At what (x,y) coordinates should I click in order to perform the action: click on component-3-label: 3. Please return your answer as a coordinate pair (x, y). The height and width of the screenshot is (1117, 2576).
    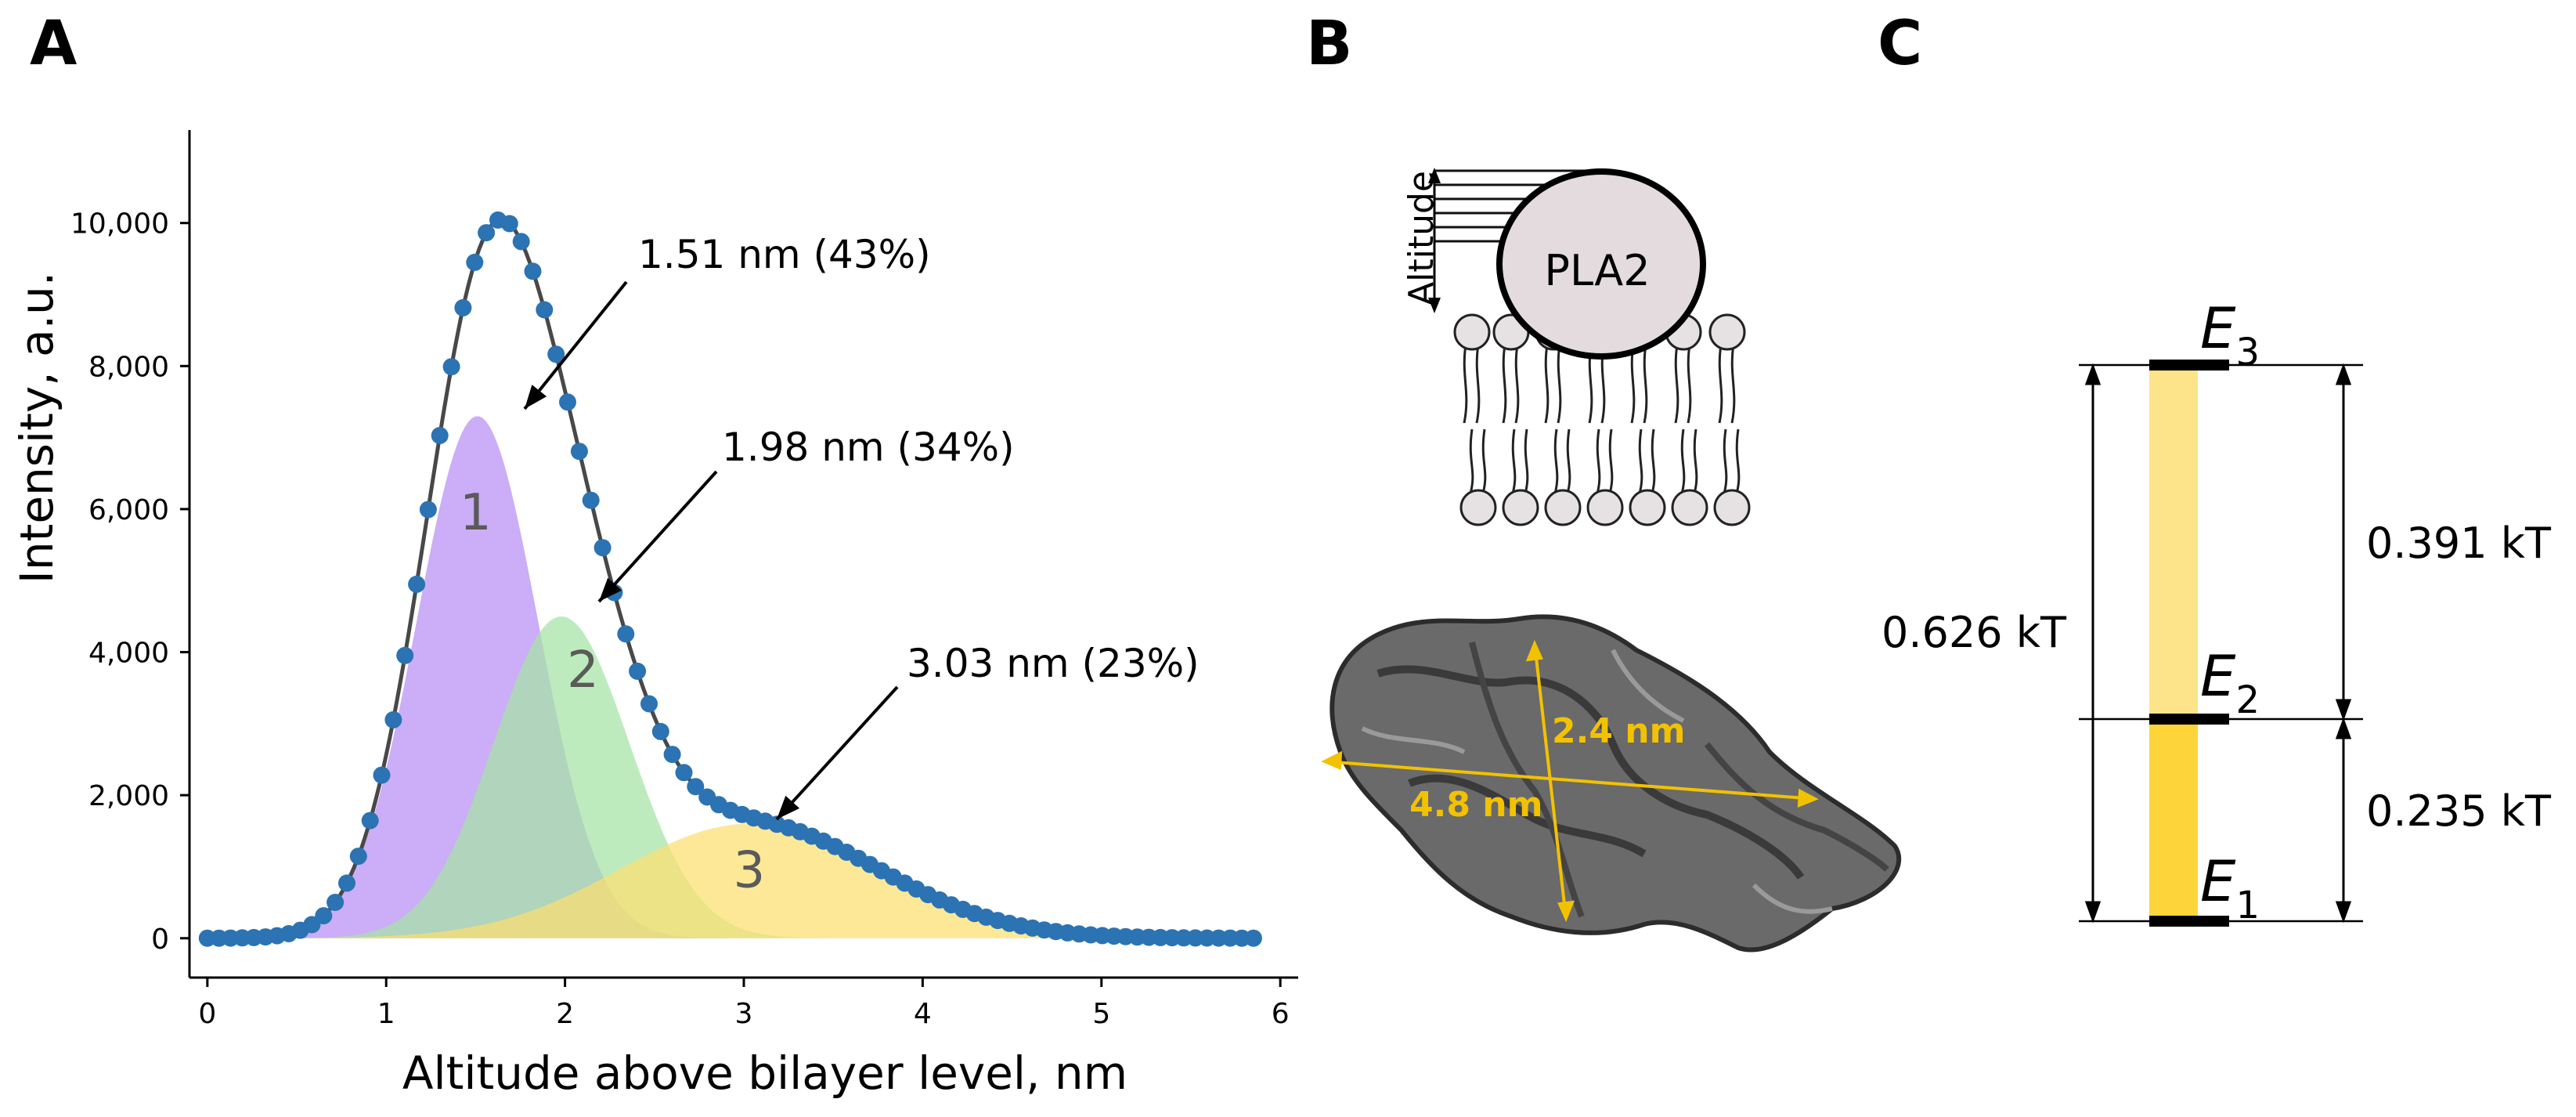
    Looking at the image, I should click on (749, 870).